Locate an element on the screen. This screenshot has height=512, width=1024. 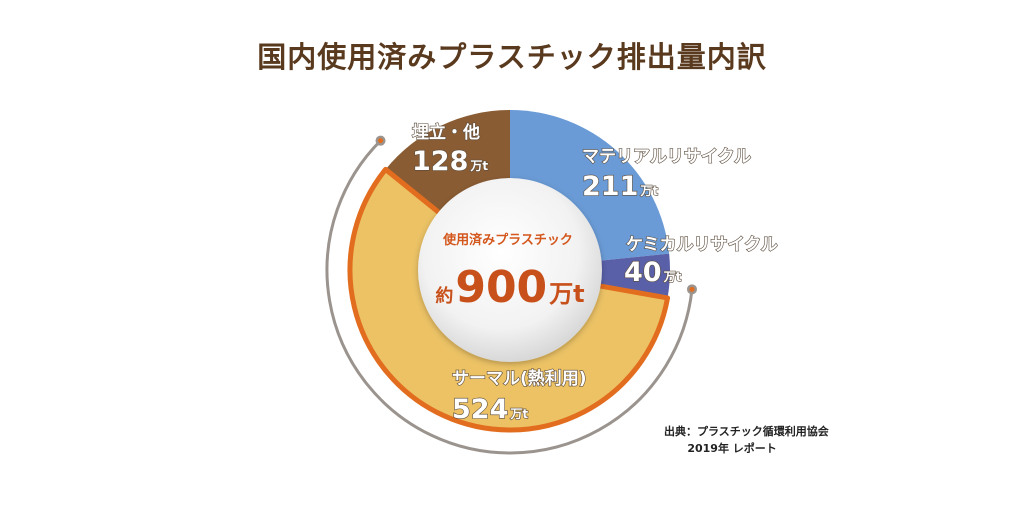
material-unit: 万t is located at coordinates (648, 191).